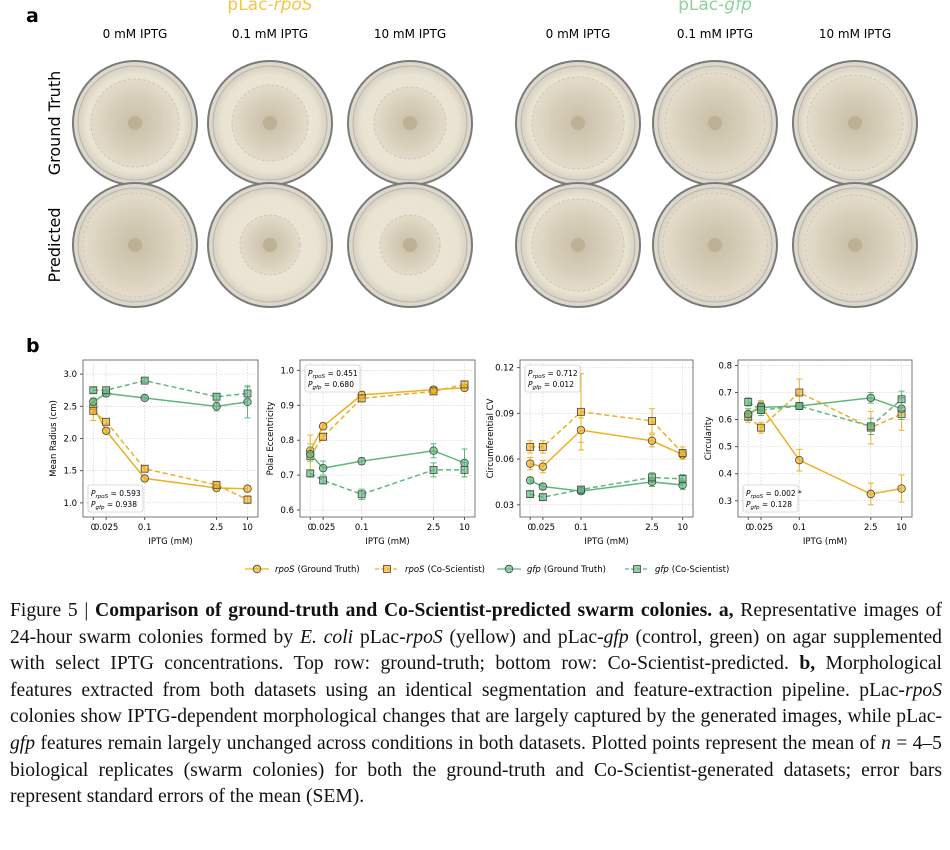 This screenshot has height=850, width=950. What do you see at coordinates (327, 637) in the screenshot?
I see `caption-text: E. coli` at bounding box center [327, 637].